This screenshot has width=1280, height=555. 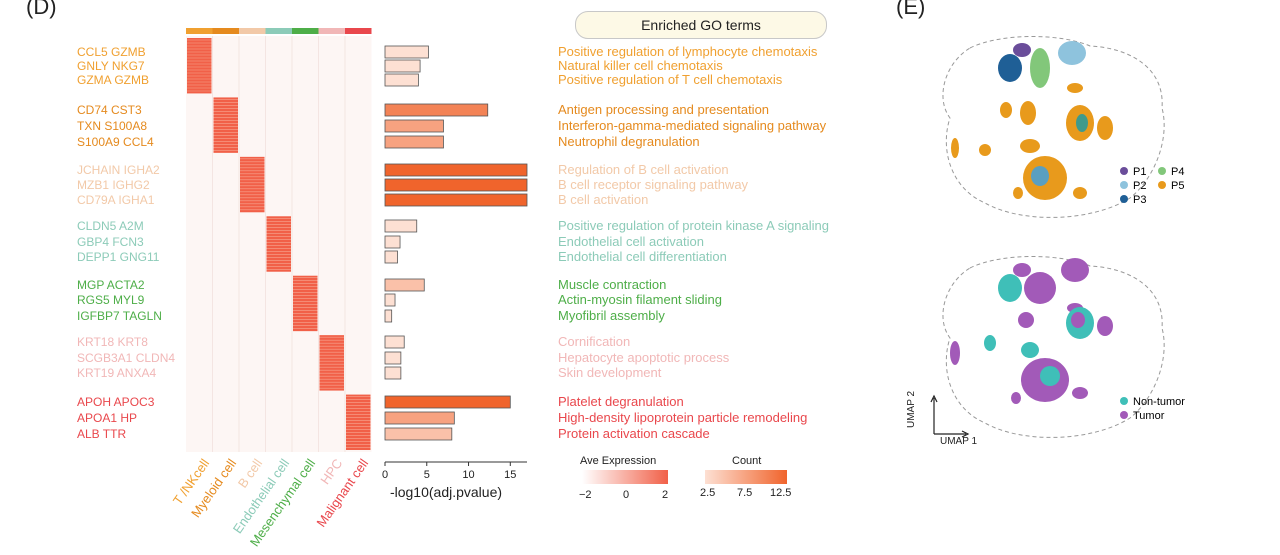 I want to click on gene-label: APOA1 HP, so click(x=107, y=418).